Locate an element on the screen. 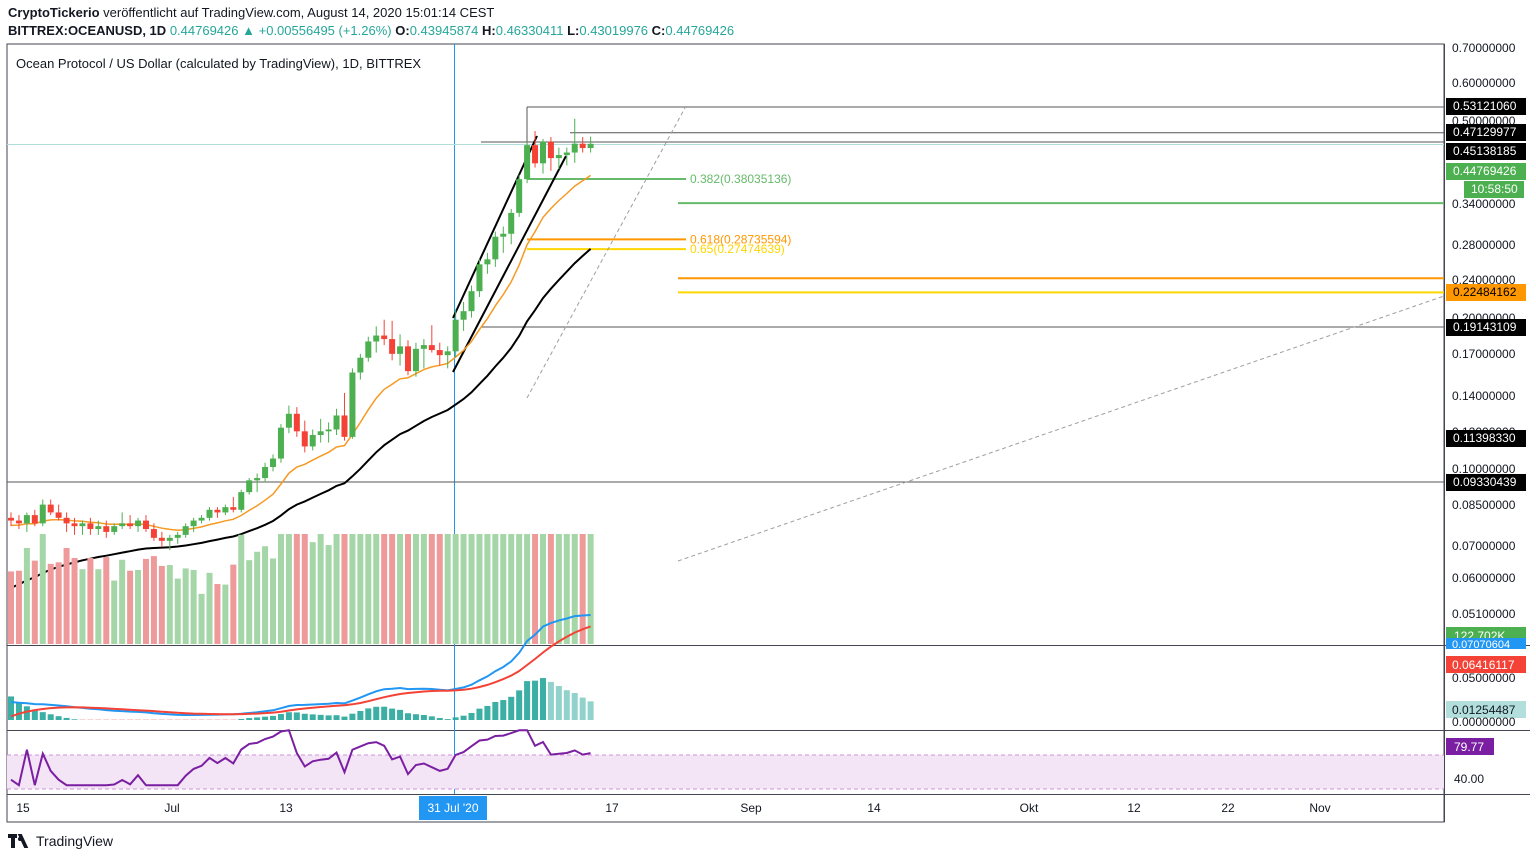 The height and width of the screenshot is (862, 1536). open-value: 0.43945874 is located at coordinates (444, 30).